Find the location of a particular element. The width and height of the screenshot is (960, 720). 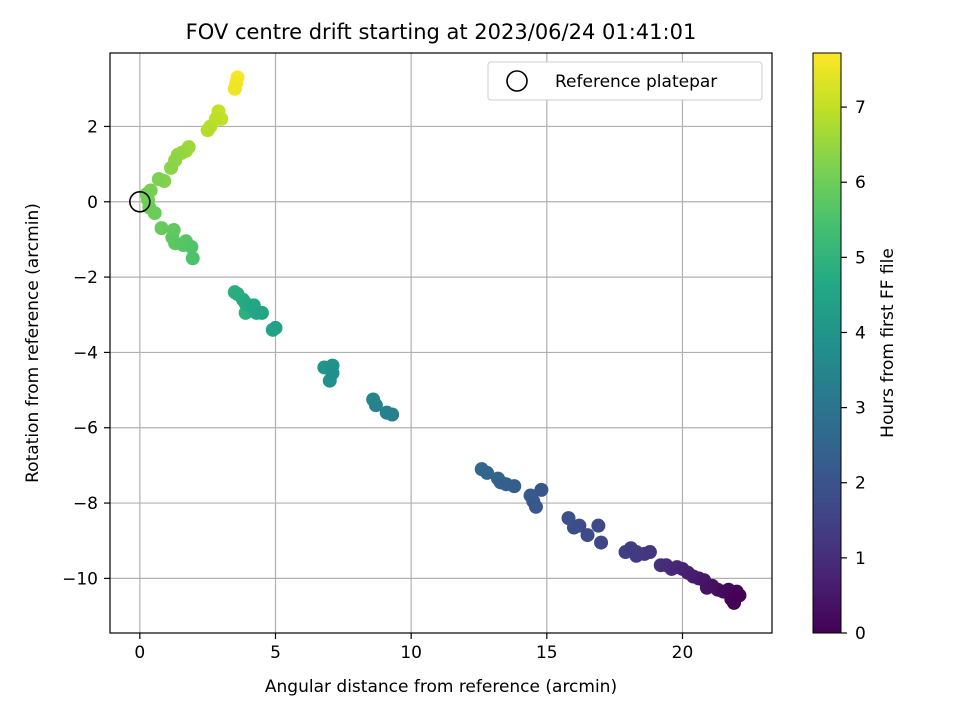

y-tick-label: −6 is located at coordinates (85, 429).